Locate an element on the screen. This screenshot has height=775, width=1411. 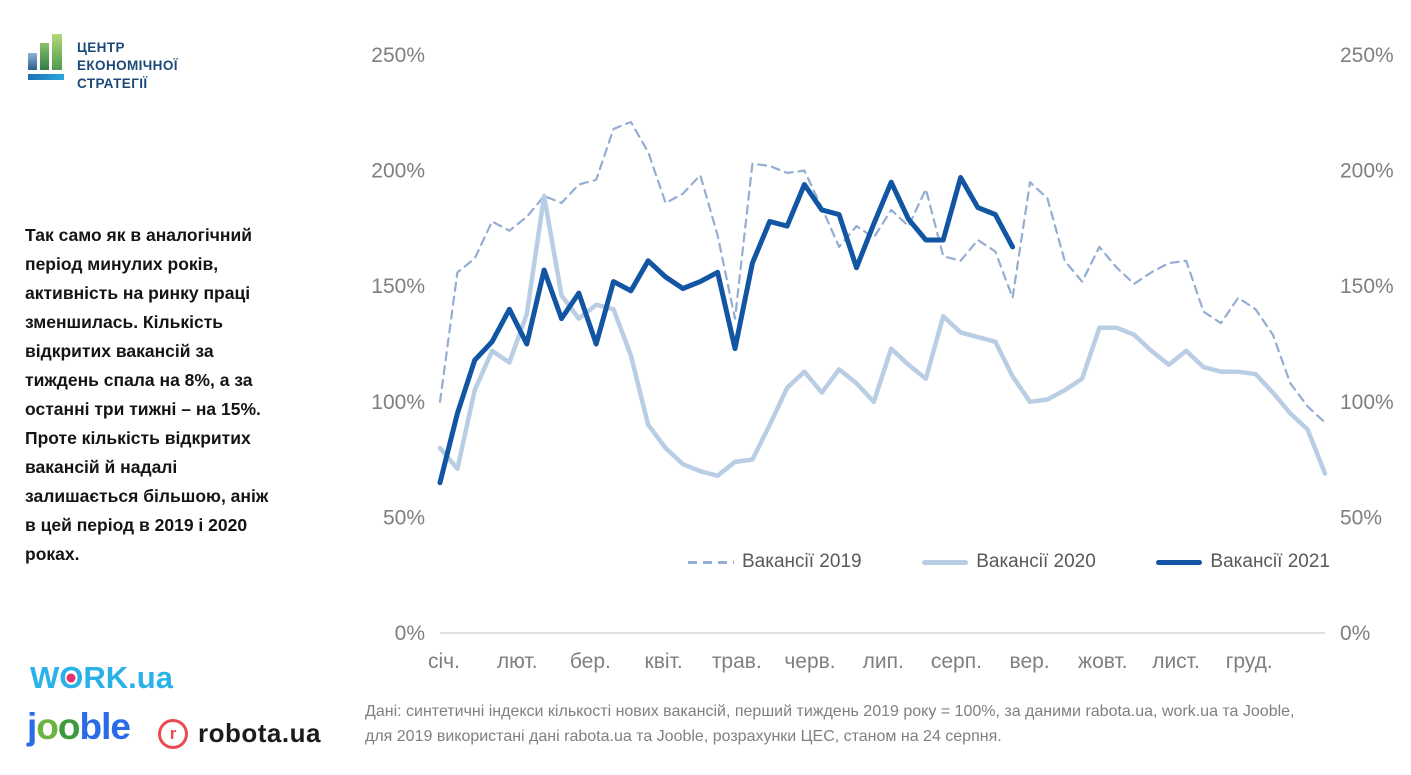
y-axis-right-label: 250% is located at coordinates (1367, 55).